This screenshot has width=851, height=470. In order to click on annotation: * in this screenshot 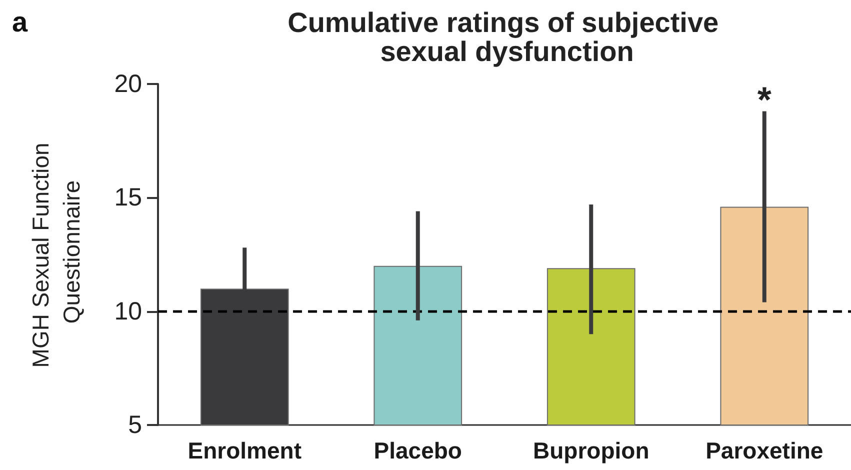, I will do `click(764, 99)`.